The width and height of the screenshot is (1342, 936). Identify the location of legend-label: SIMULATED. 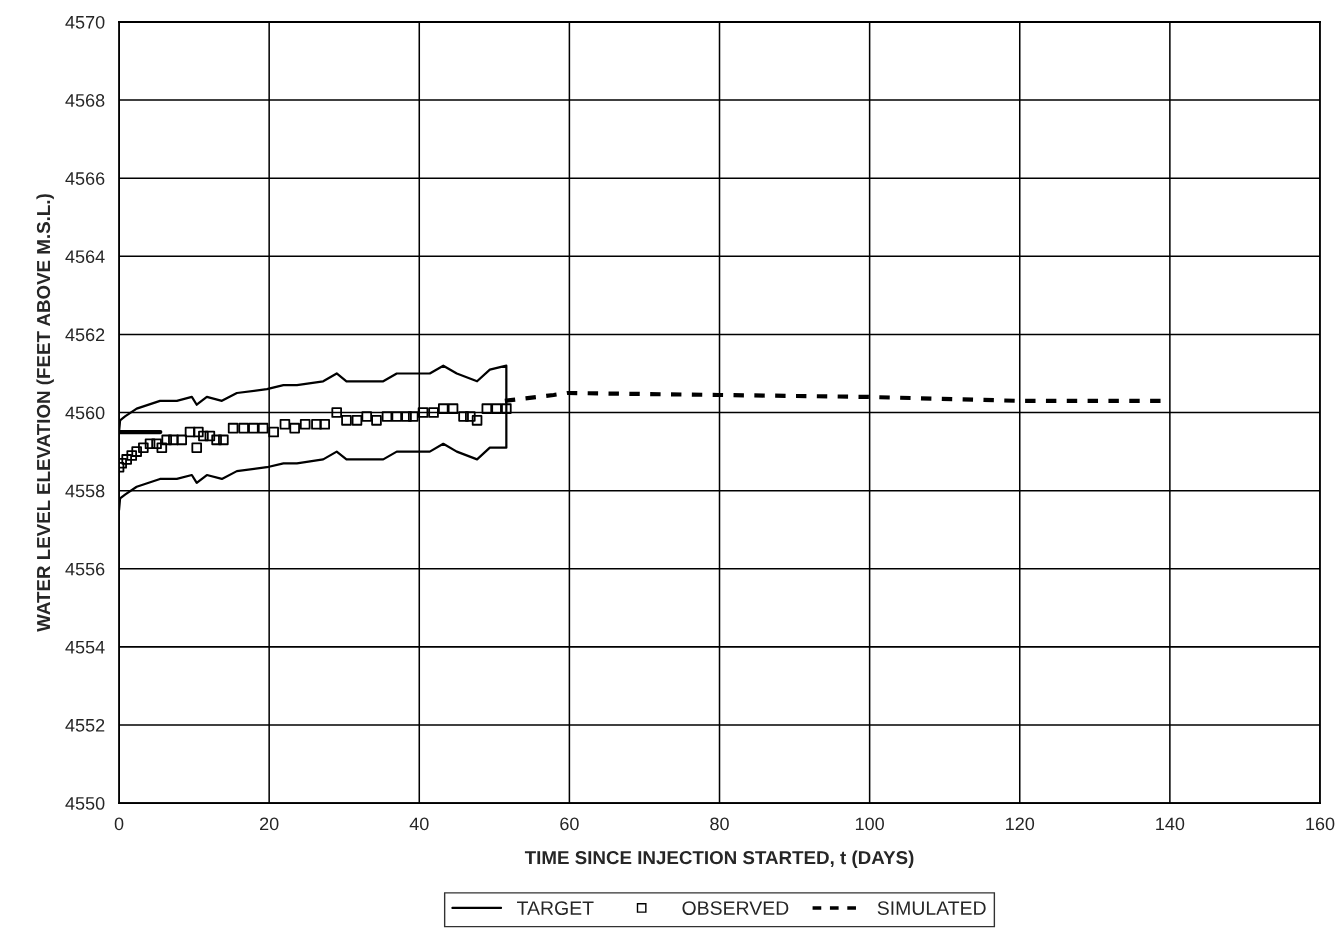
(931, 908).